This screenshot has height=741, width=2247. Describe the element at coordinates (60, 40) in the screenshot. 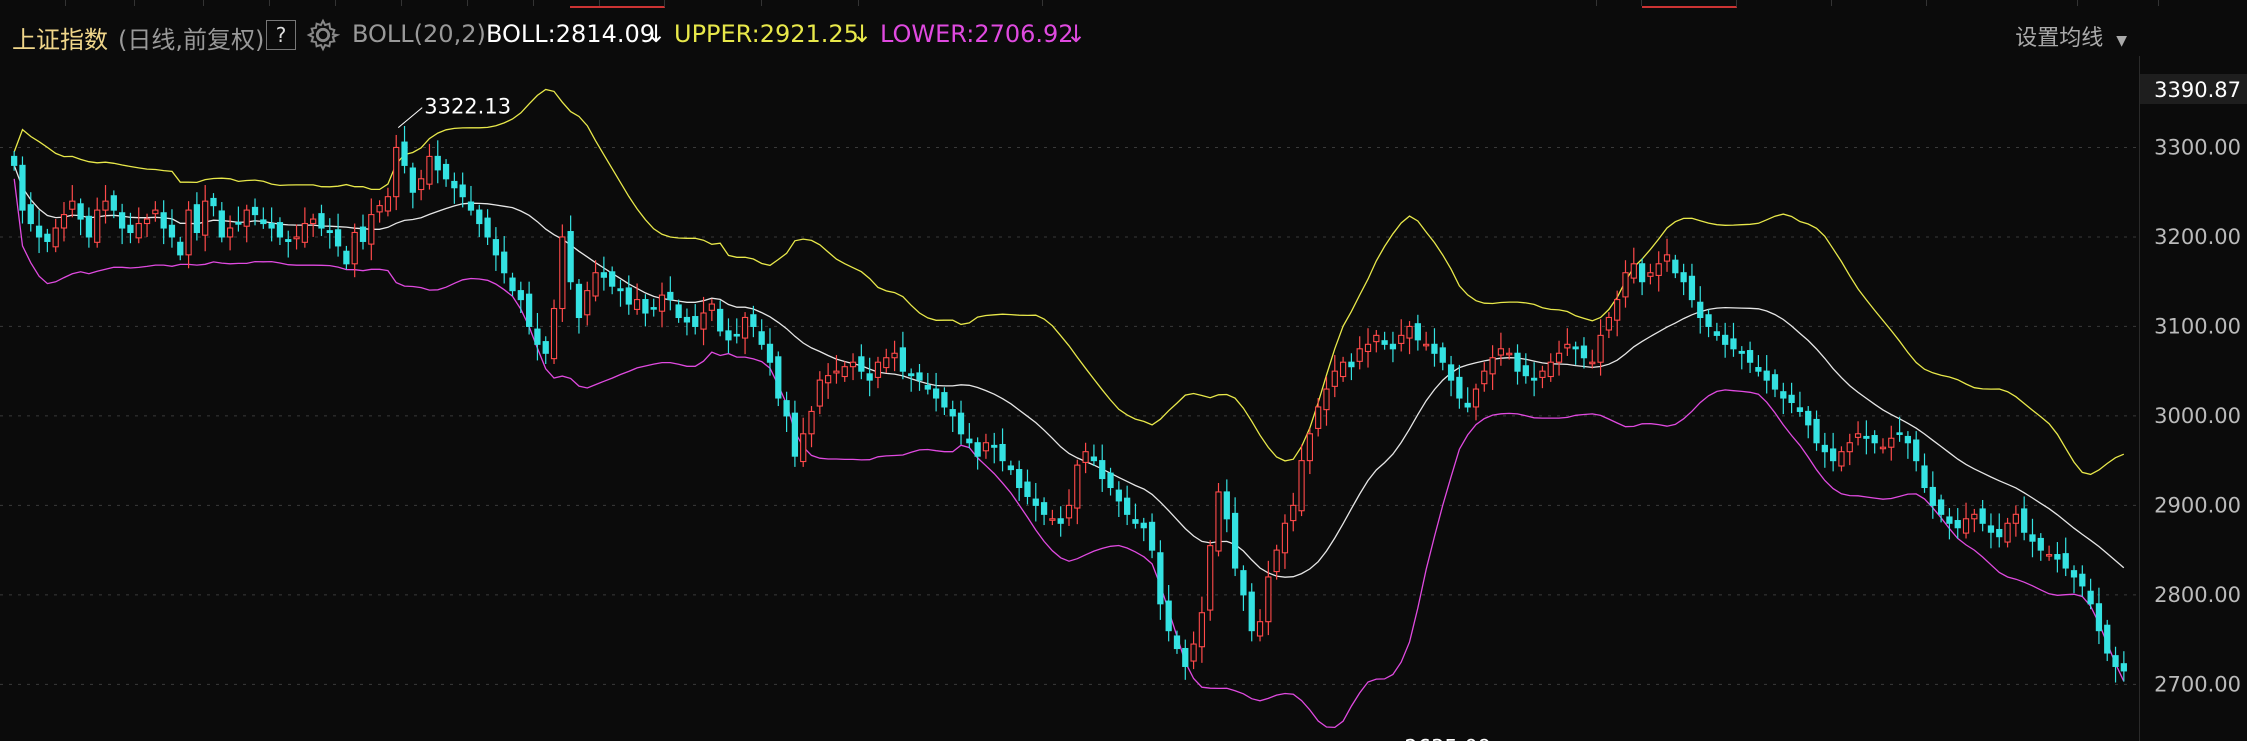

I see `index-name: 上证指数` at that location.